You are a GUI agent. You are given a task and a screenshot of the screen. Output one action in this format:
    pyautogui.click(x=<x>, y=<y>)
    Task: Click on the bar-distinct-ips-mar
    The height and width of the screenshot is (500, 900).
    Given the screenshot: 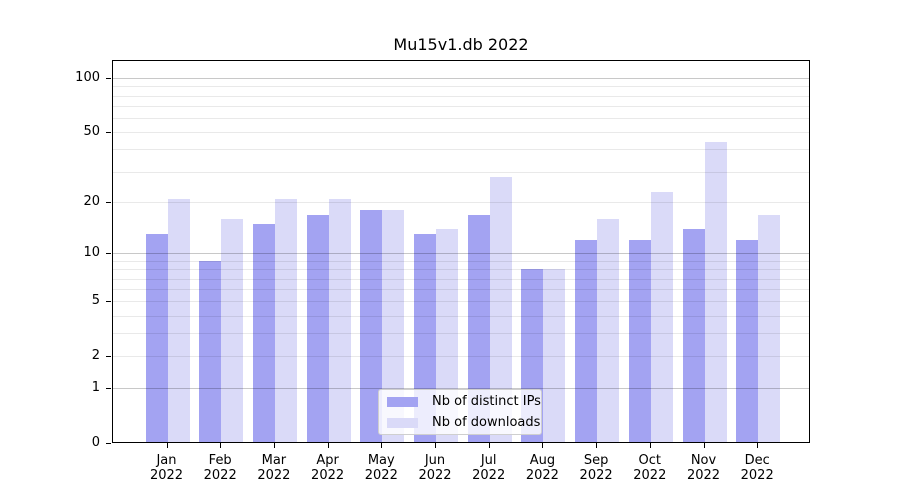 What is the action you would take?
    pyautogui.click(x=263, y=332)
    